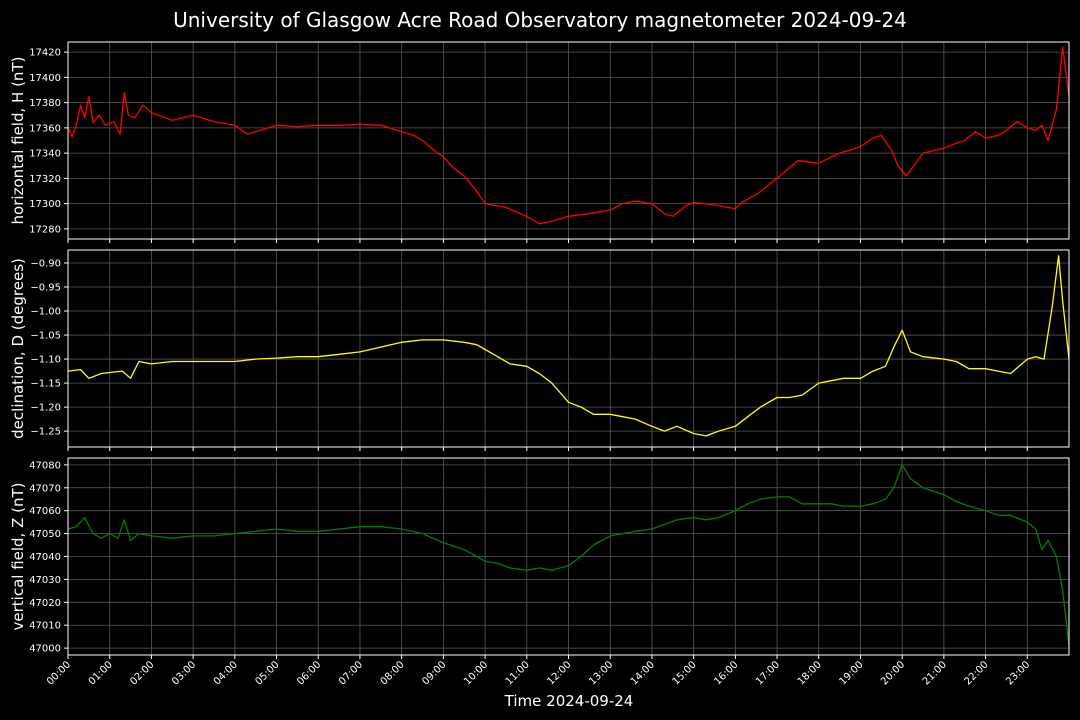 This screenshot has height=720, width=1080. I want to click on x-tick-label: 02:00, so click(142, 673).